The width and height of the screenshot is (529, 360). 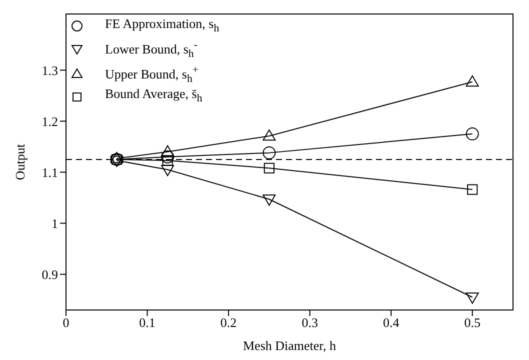 What do you see at coordinates (147, 322) in the screenshot?
I see `x-tick-label: 0.1` at bounding box center [147, 322].